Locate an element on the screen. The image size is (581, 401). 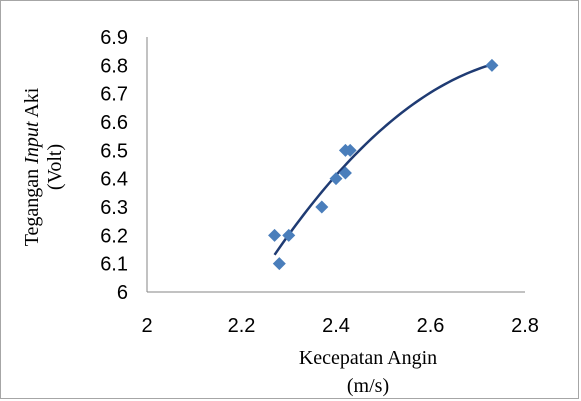
svg-text: Tegangan Input Aki is located at coordinates (32, 166).